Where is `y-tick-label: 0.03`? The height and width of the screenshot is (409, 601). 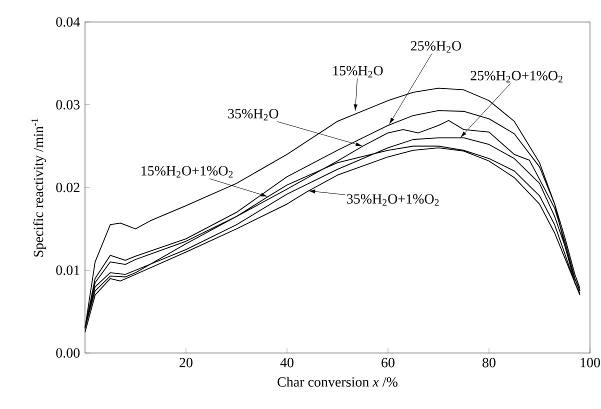 y-tick-label: 0.03 is located at coordinates (68, 105).